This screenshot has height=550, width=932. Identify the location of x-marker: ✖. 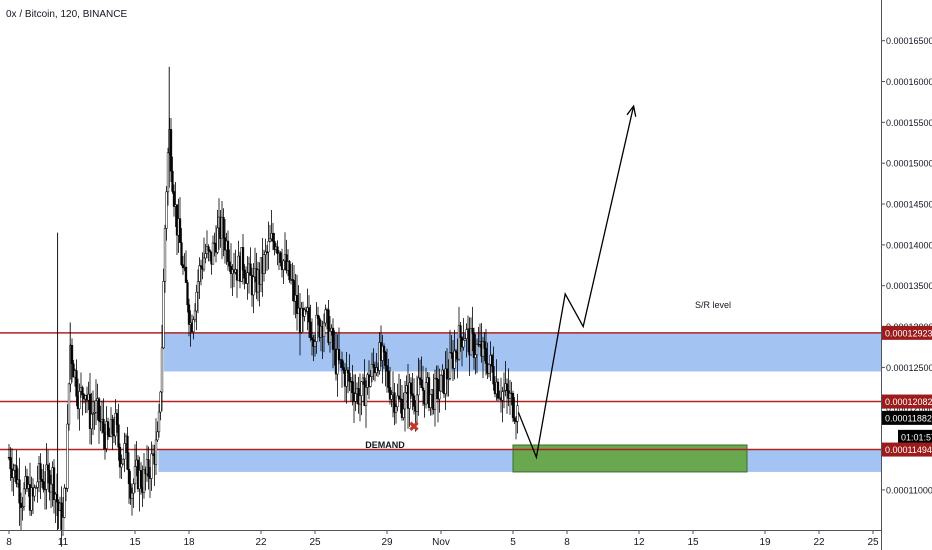
(414, 426).